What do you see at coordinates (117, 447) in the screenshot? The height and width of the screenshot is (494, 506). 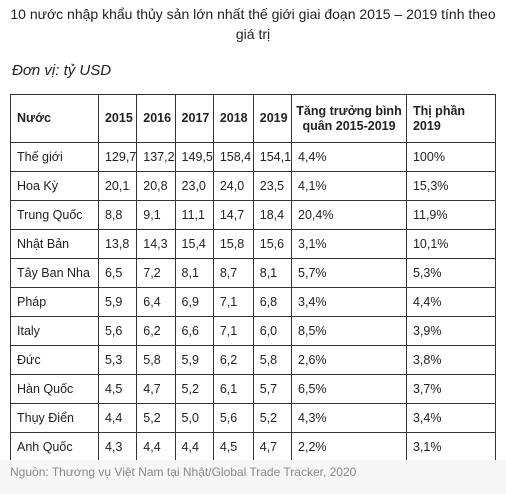 I see `table-cell: 4,3` at bounding box center [117, 447].